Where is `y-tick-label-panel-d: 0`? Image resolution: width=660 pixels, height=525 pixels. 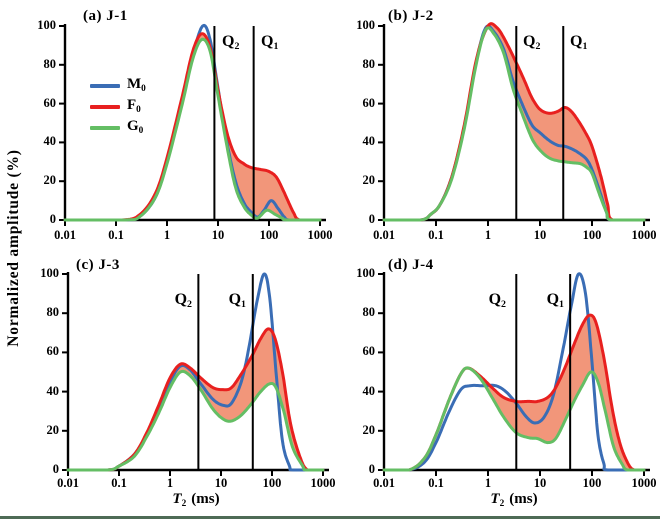 y-tick-label-panel-d: 0 is located at coordinates (371, 469).